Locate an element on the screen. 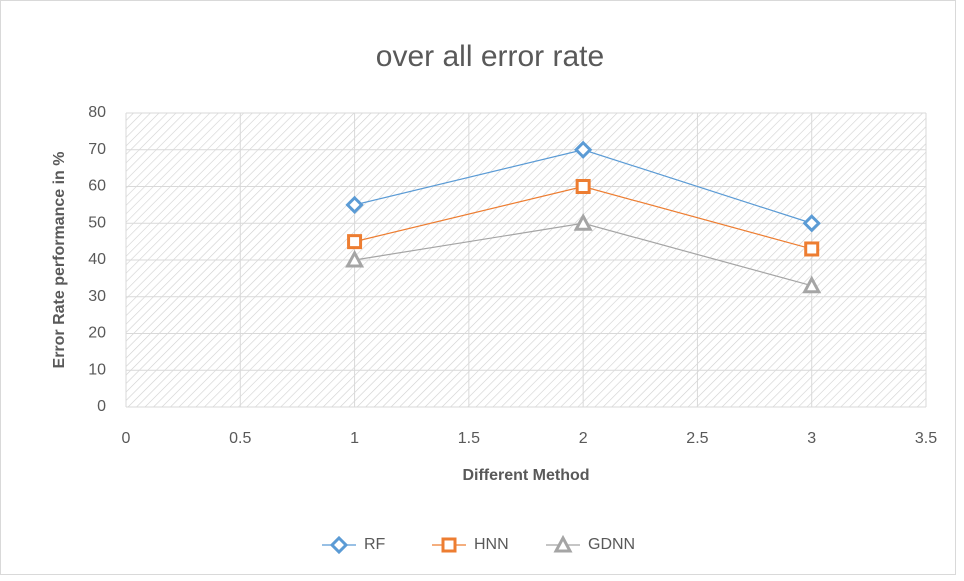 The width and height of the screenshot is (964, 581). x-tick-label: 2 is located at coordinates (583, 438).